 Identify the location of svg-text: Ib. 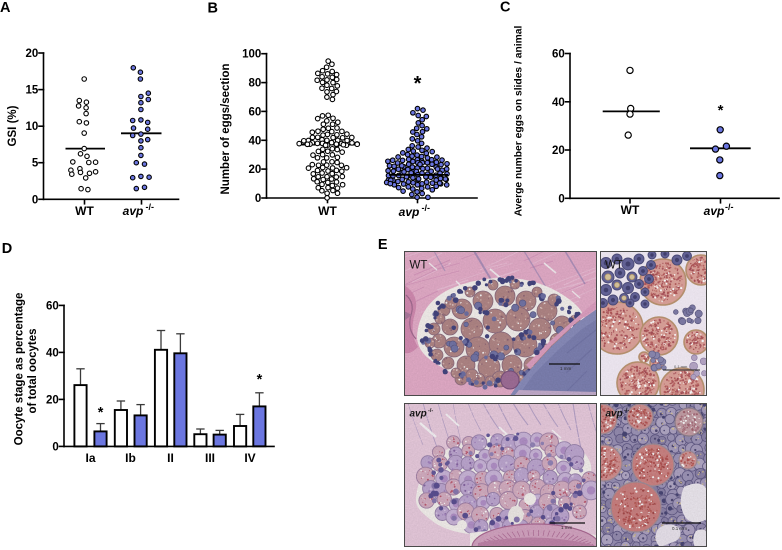
(130, 458).